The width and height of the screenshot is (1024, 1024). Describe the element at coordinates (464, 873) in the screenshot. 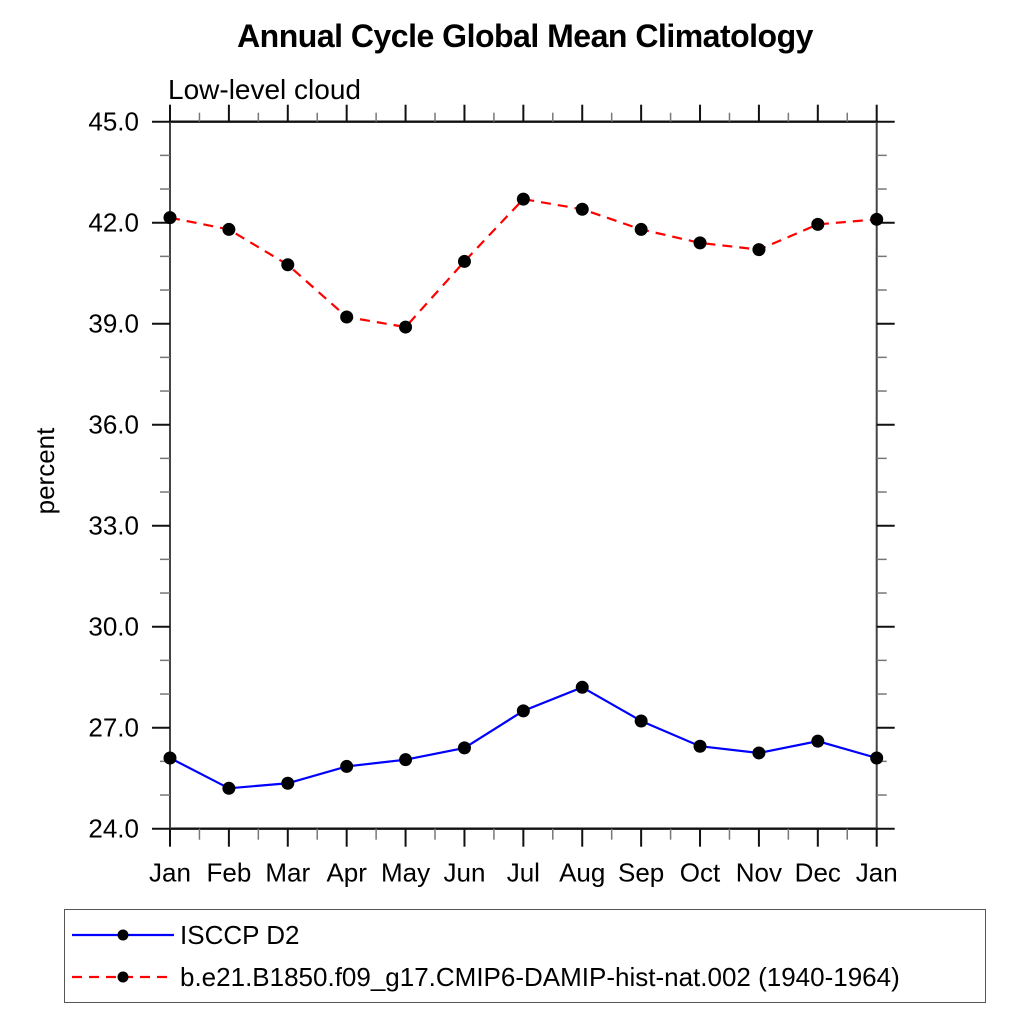

I see `x-tick-label: Jun` at that location.